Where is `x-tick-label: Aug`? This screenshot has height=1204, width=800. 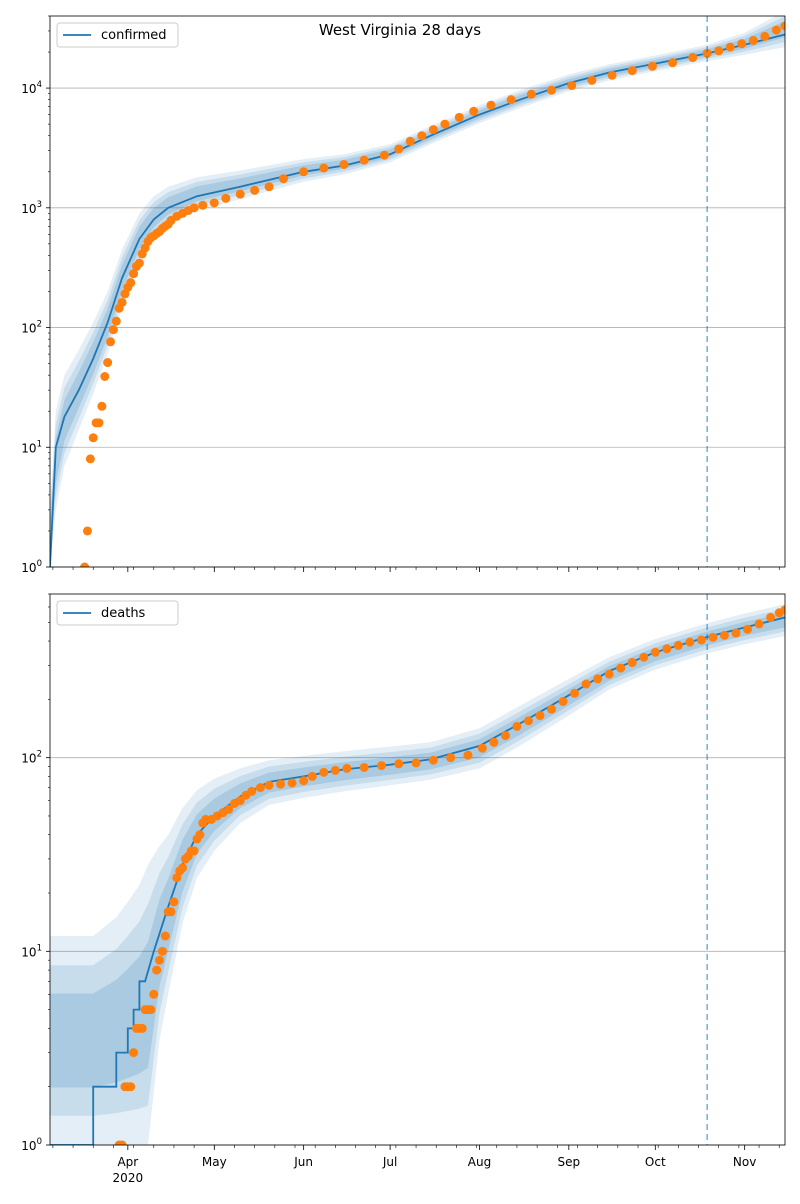 x-tick-label: Aug is located at coordinates (479, 1162).